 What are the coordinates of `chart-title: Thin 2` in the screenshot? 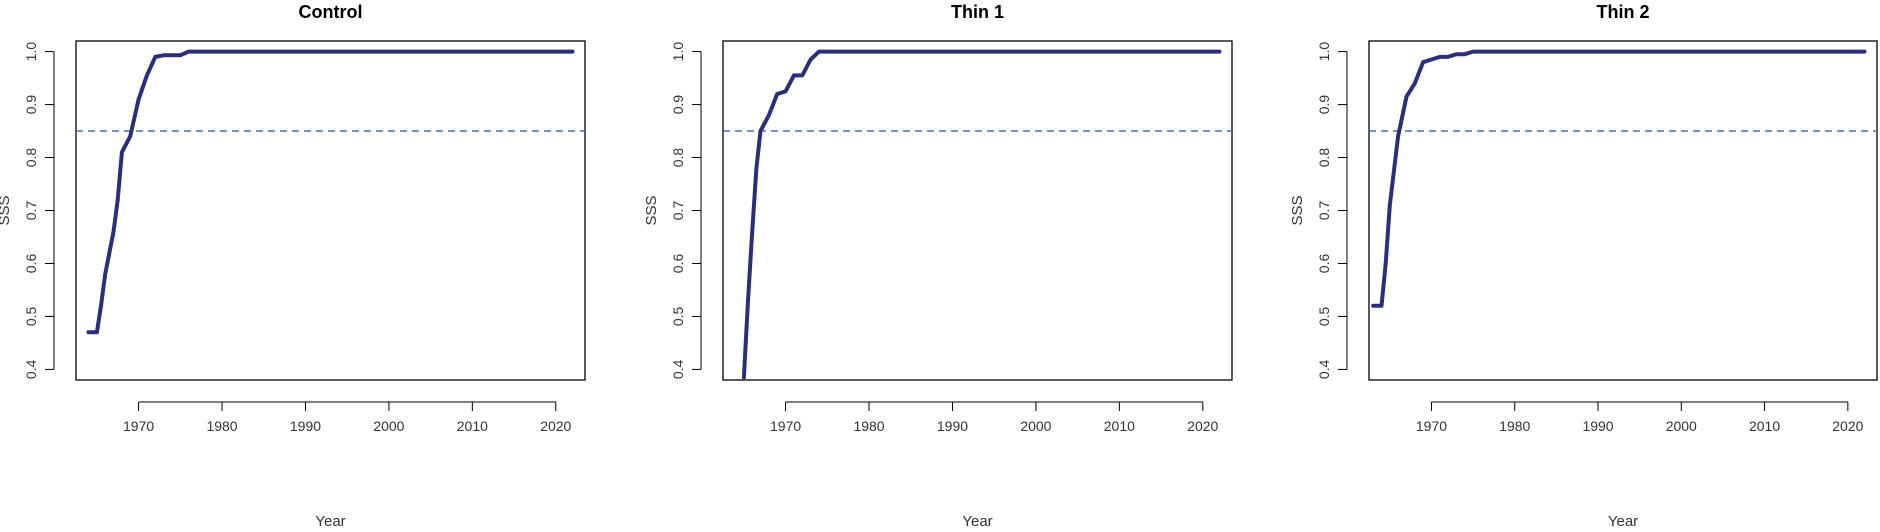 It's located at (1623, 12).